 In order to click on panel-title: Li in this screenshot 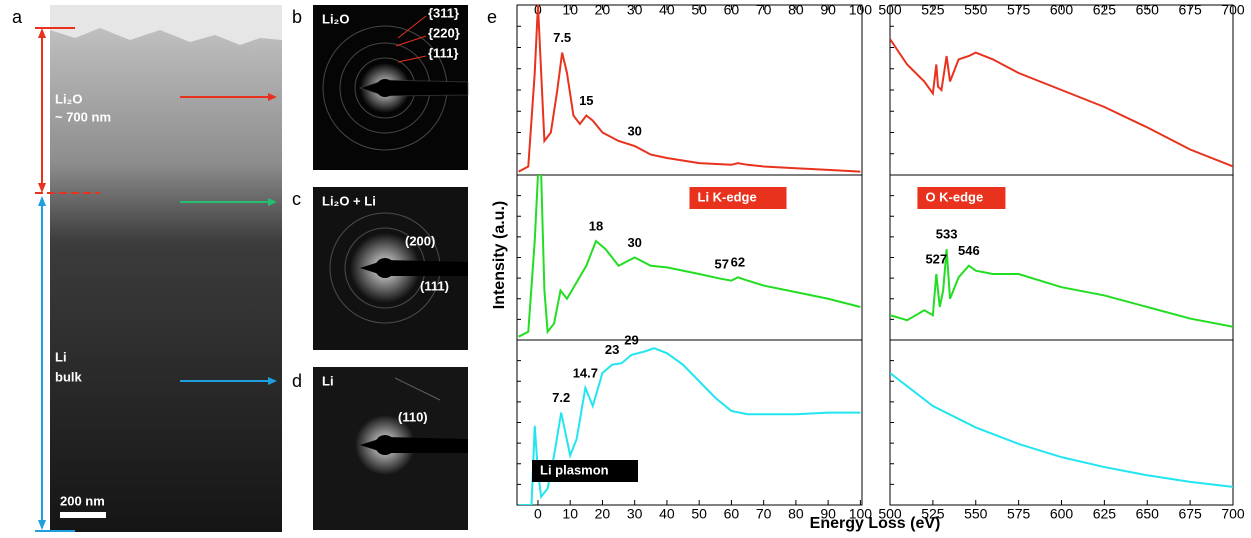, I will do `click(328, 380)`.